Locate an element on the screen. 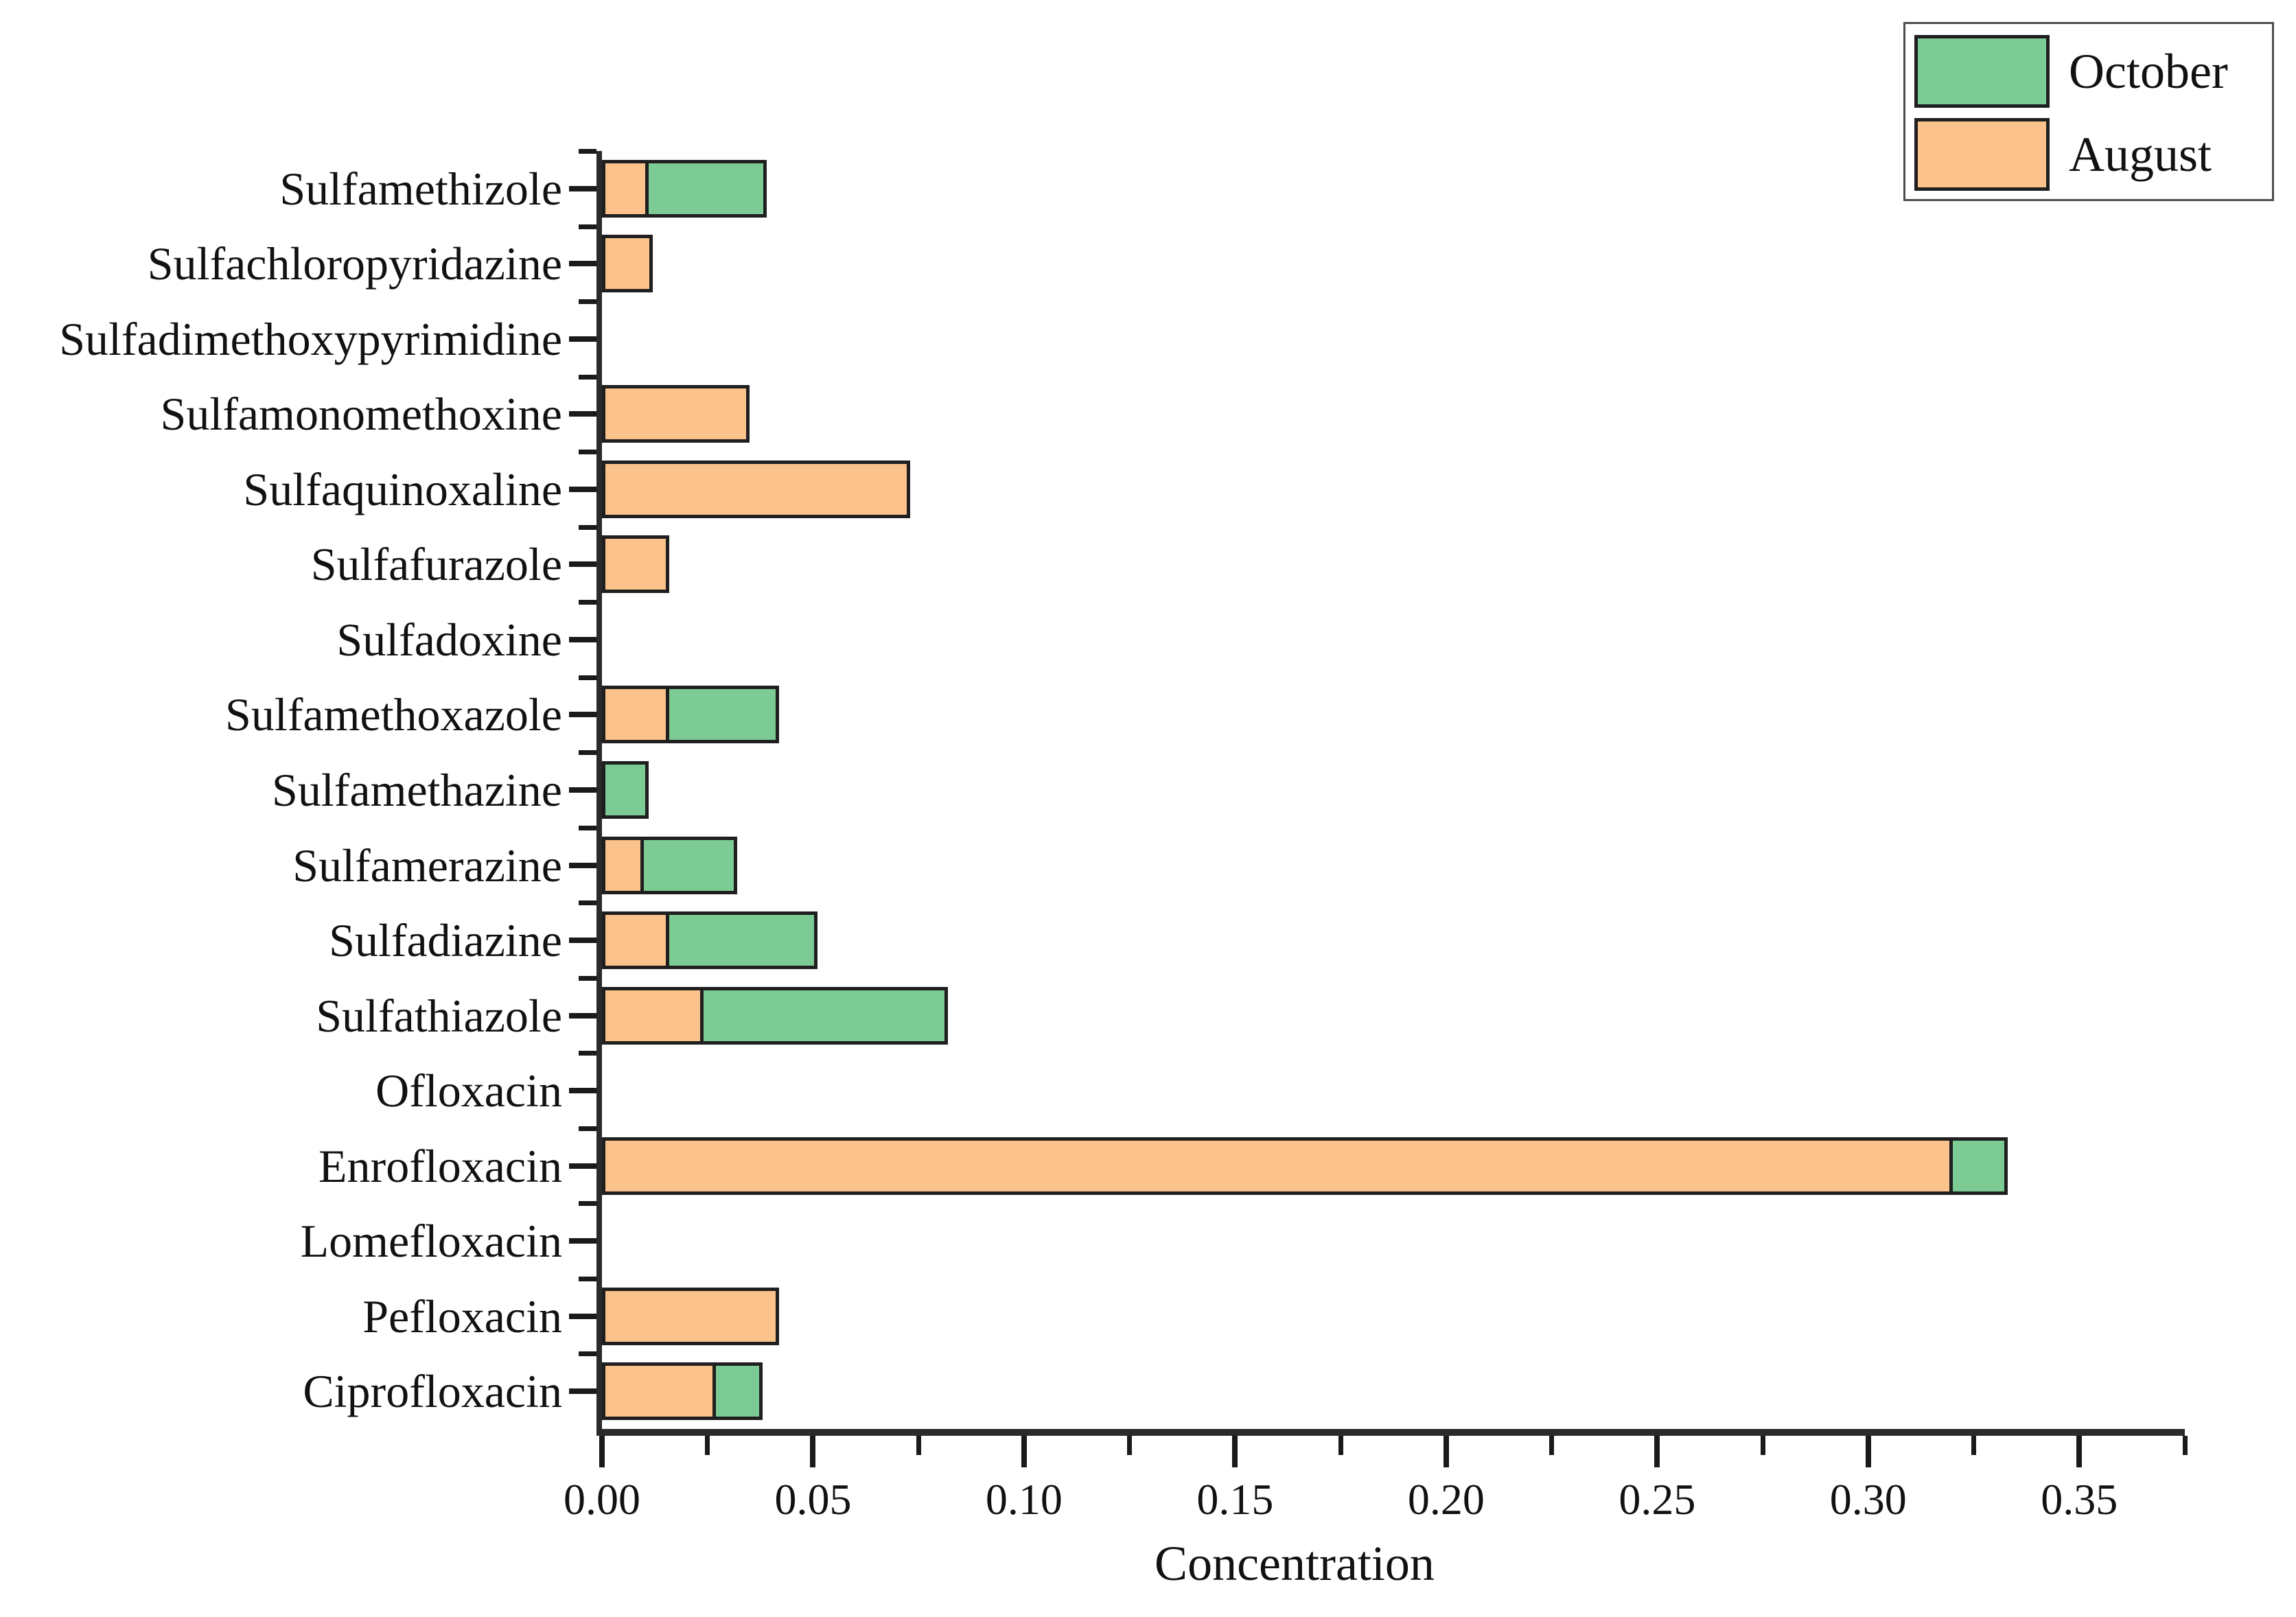 The height and width of the screenshot is (1617, 2296). legend-item-october: October is located at coordinates (2089, 71).